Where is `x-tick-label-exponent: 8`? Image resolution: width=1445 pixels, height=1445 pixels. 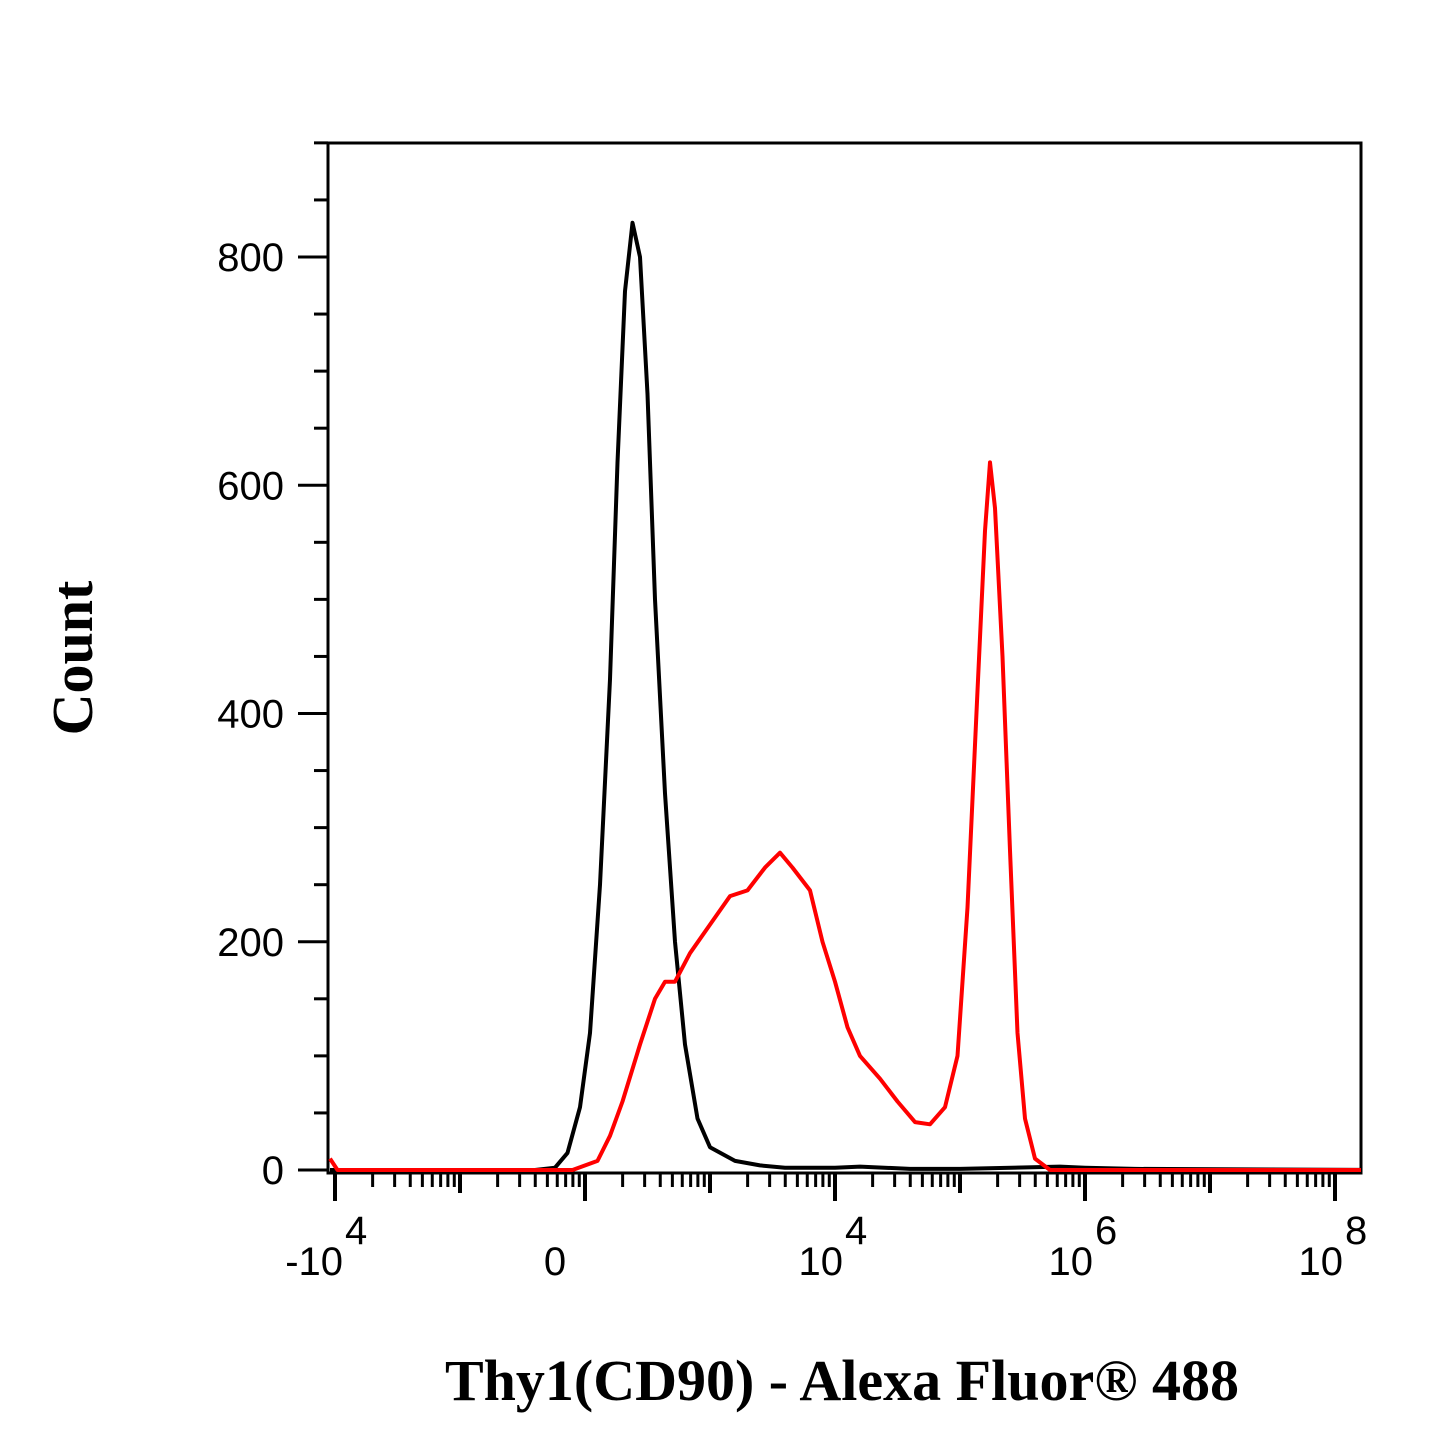 x-tick-label-exponent: 8 is located at coordinates (1356, 1231).